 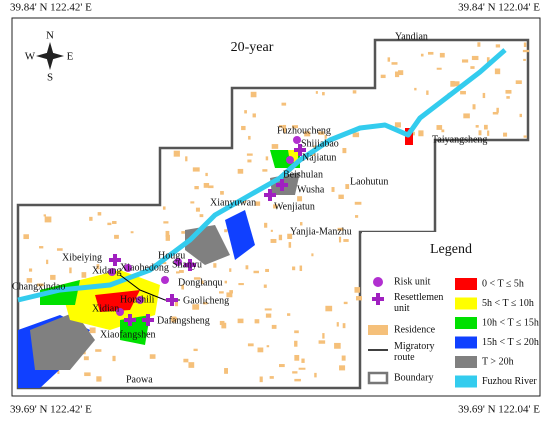 I want to click on legend-label: 10h < T ≤ 15h, so click(x=510, y=322).